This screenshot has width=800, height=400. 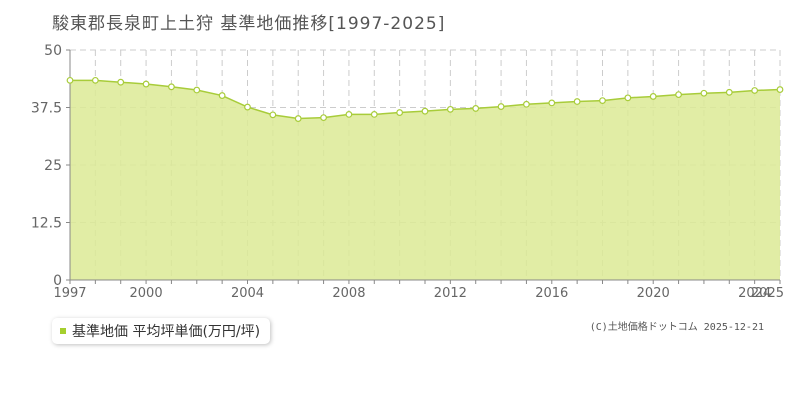 I want to click on legend-swatch, so click(x=63, y=331).